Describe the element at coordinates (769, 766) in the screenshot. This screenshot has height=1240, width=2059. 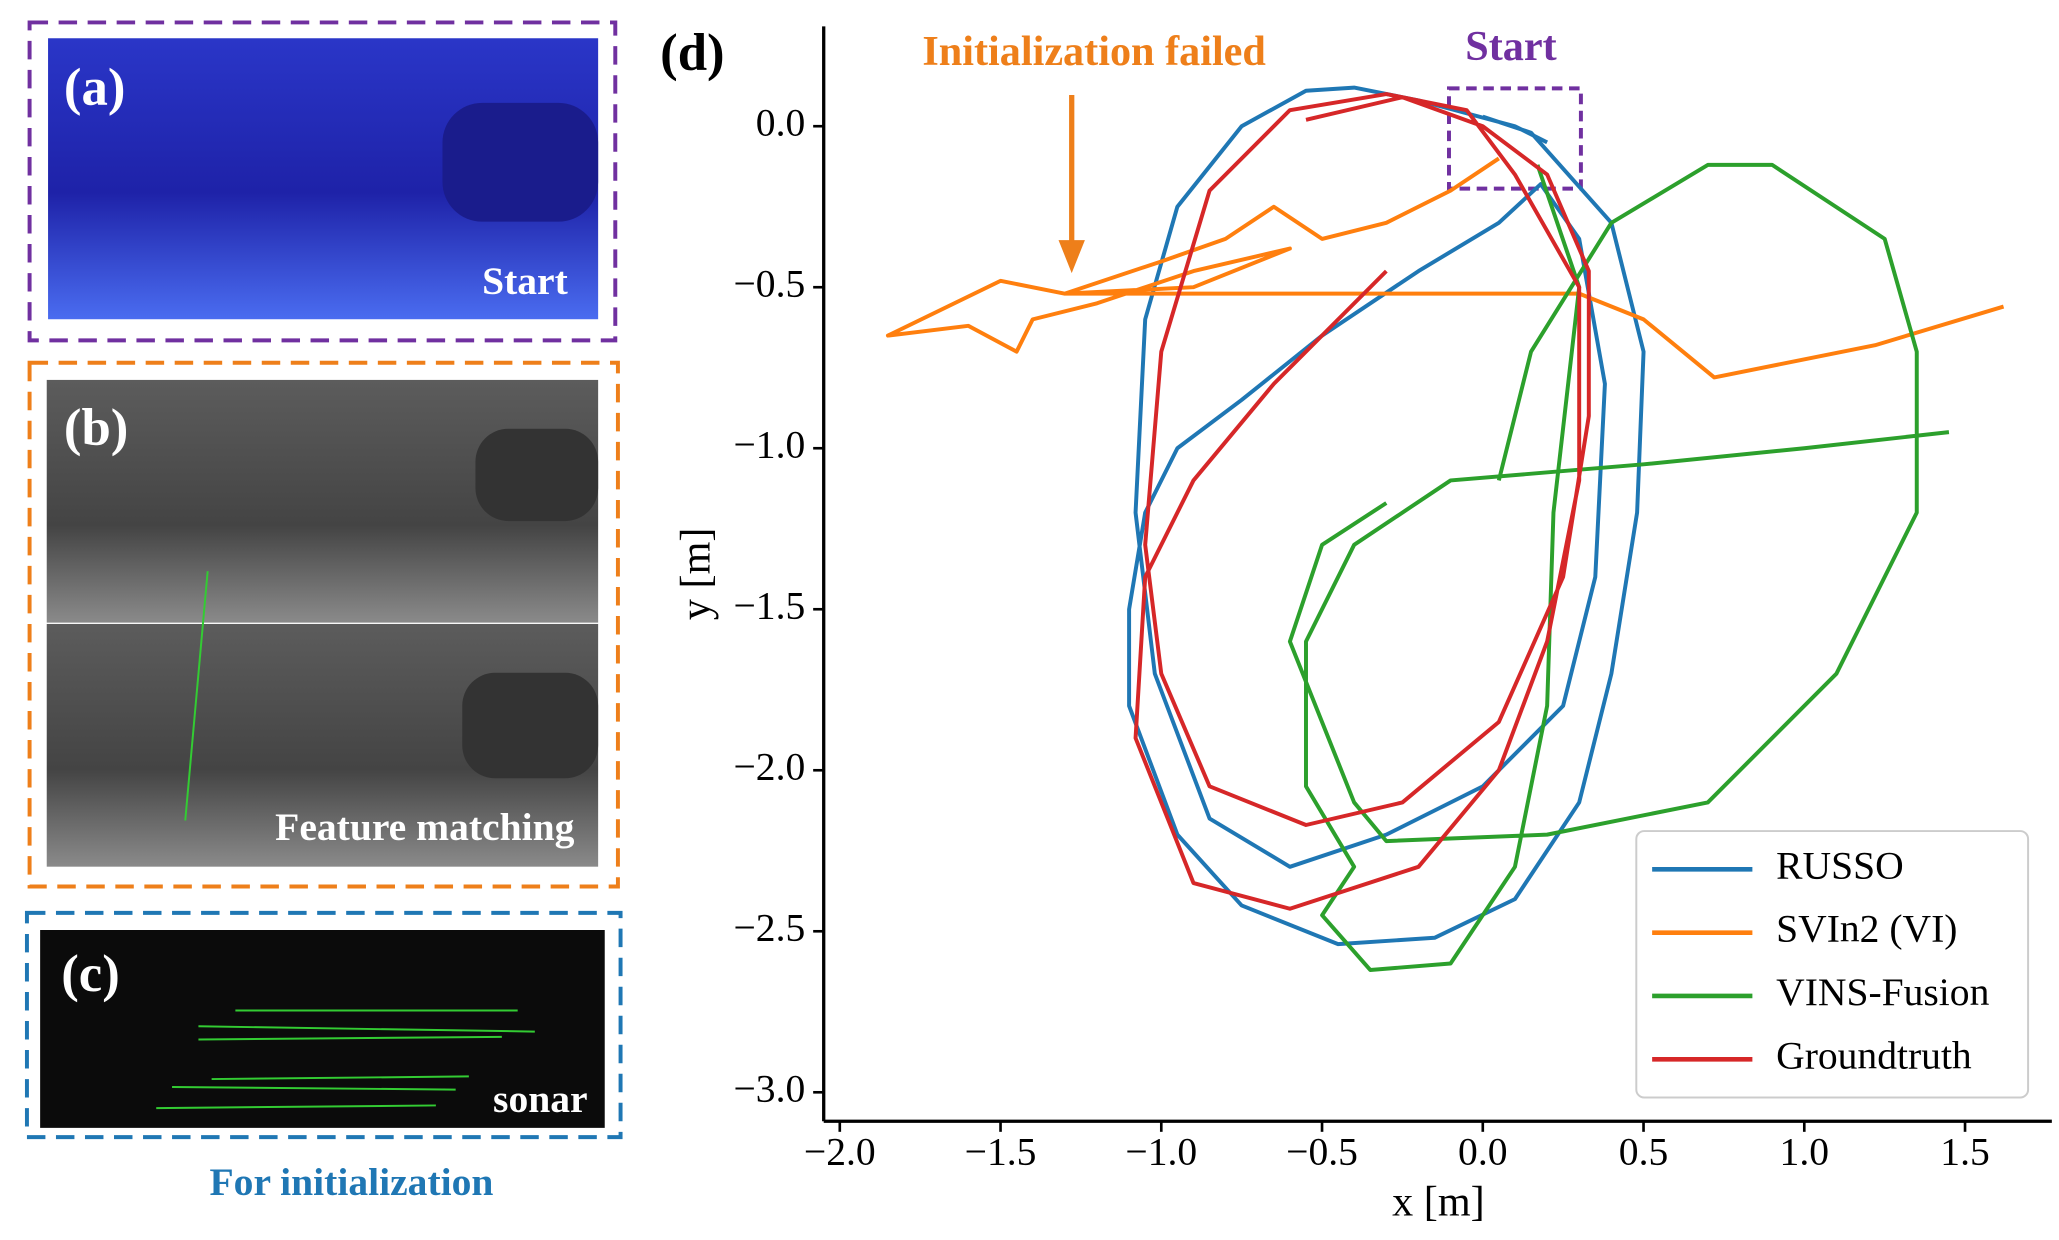
I see `y-tick-label: −2.0` at that location.